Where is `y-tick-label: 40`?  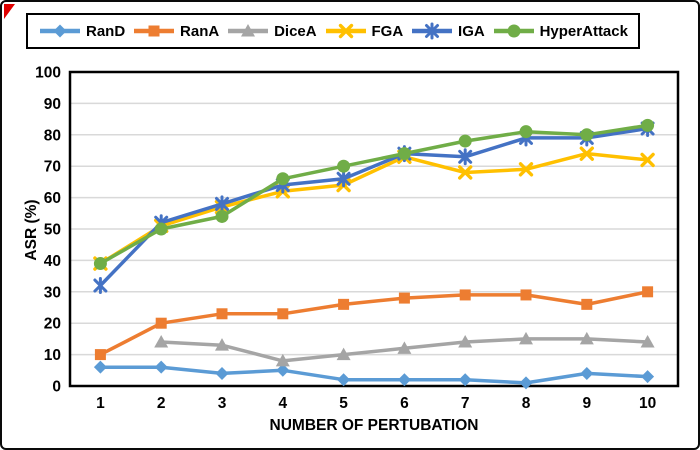
y-tick-label: 40 is located at coordinates (52, 261).